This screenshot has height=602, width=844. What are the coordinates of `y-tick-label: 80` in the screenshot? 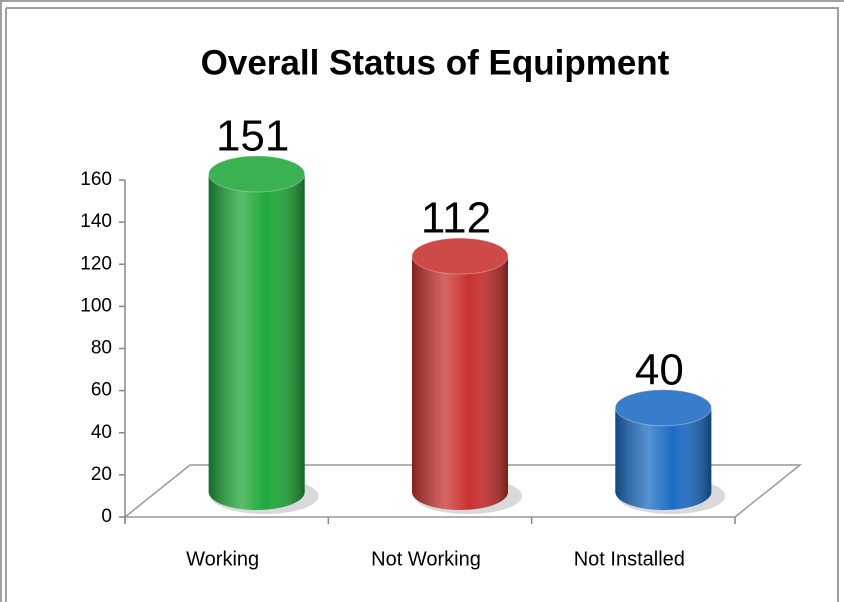 It's located at (101, 348).